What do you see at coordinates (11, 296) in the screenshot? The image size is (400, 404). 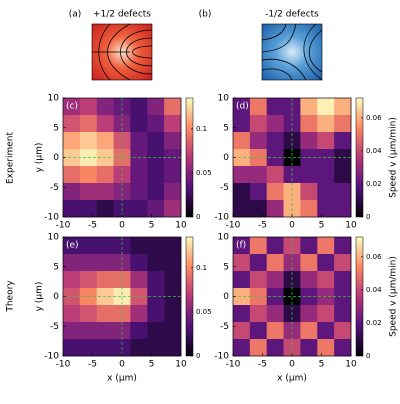 I see `row-label: Theory` at bounding box center [11, 296].